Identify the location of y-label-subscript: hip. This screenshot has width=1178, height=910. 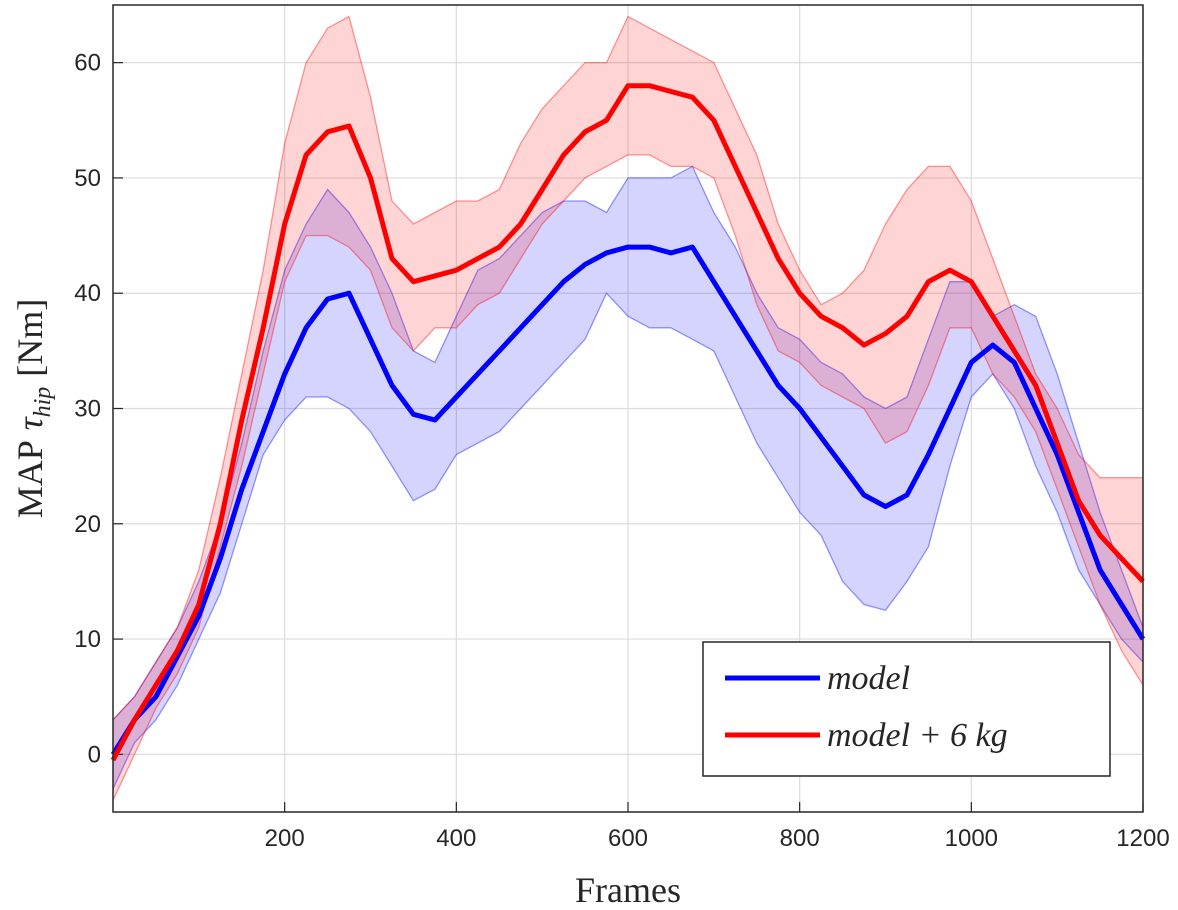
(43, 402).